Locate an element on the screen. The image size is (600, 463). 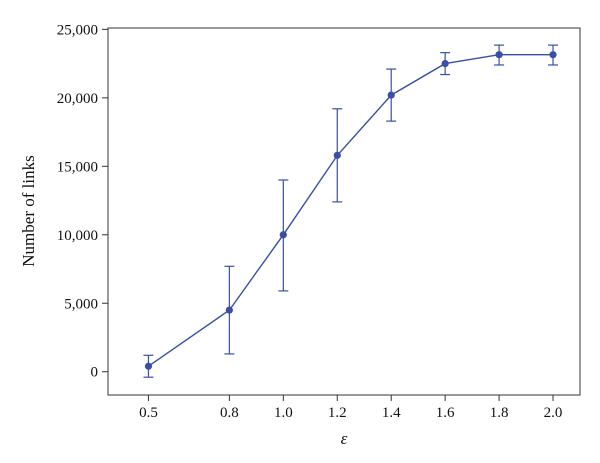
y-tick-label: 25,000 is located at coordinates (77, 30).